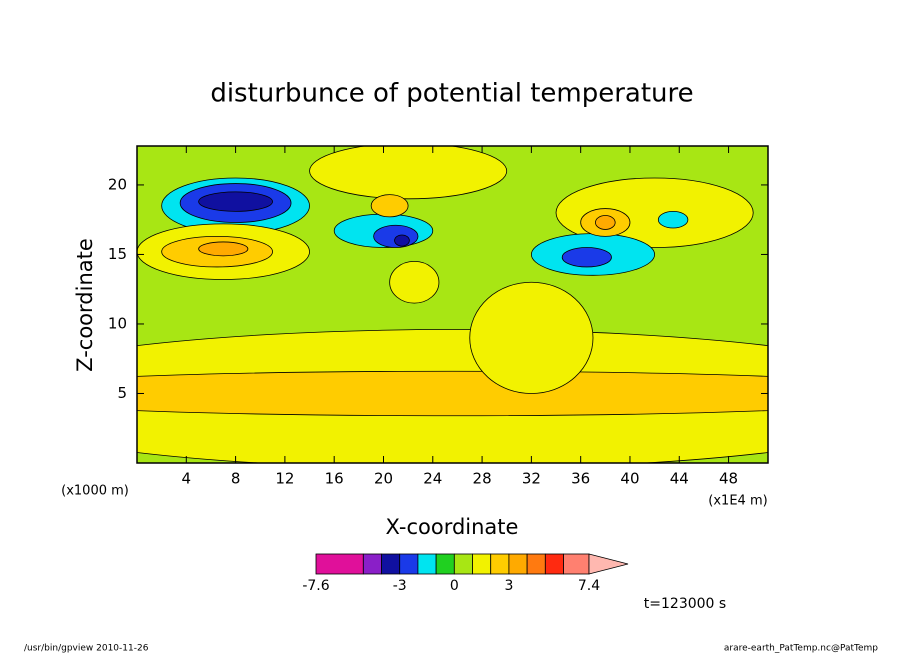 This screenshot has height=654, width=904. I want to click on x-tick-label: 16, so click(334, 479).